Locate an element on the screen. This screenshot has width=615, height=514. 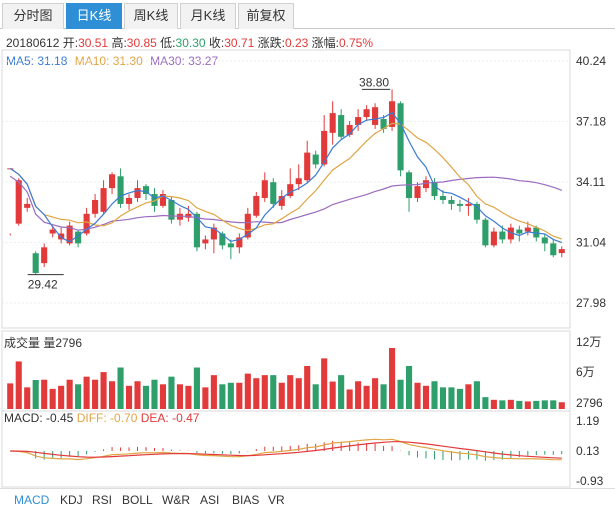
indicator-tab-macd: MACD is located at coordinates (32, 500).